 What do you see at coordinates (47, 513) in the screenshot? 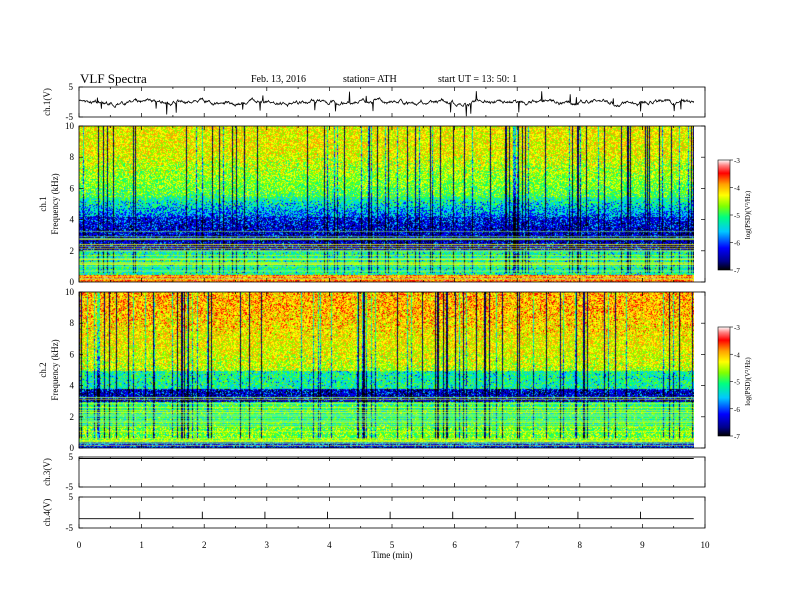
I see `y-axis-label: ch.4(V)` at bounding box center [47, 513].